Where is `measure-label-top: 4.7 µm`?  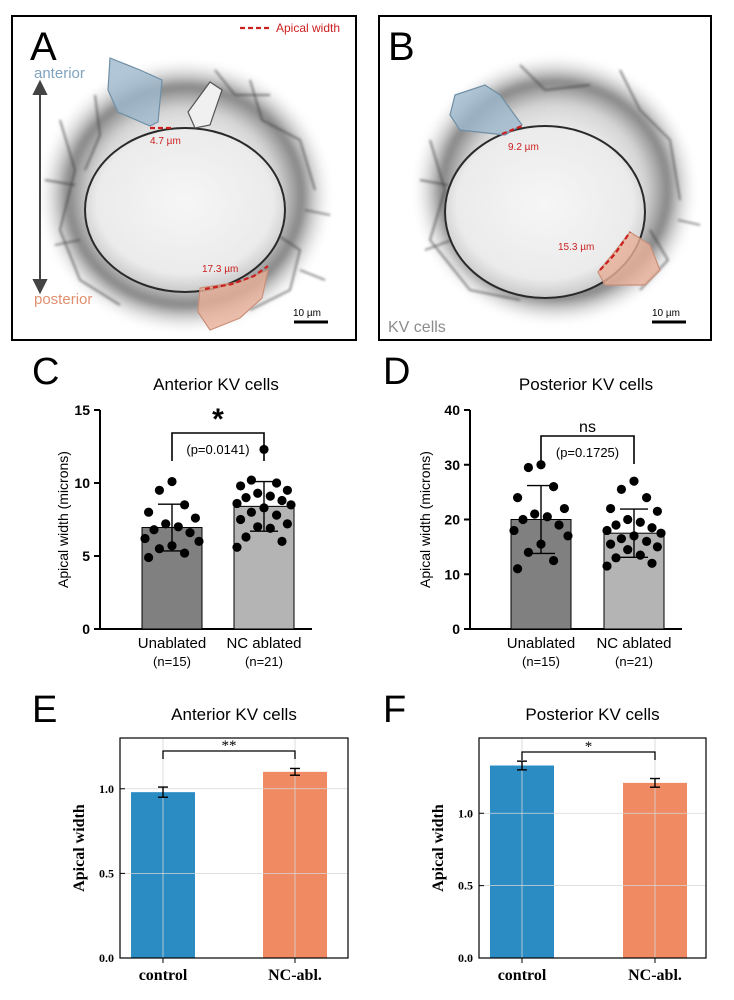
measure-label-top: 4.7 µm is located at coordinates (165, 141).